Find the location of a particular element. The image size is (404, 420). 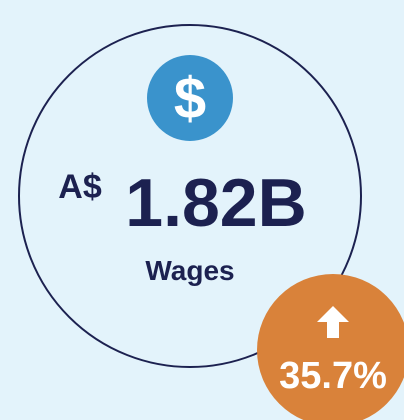

change-circle is located at coordinates (330, 347).